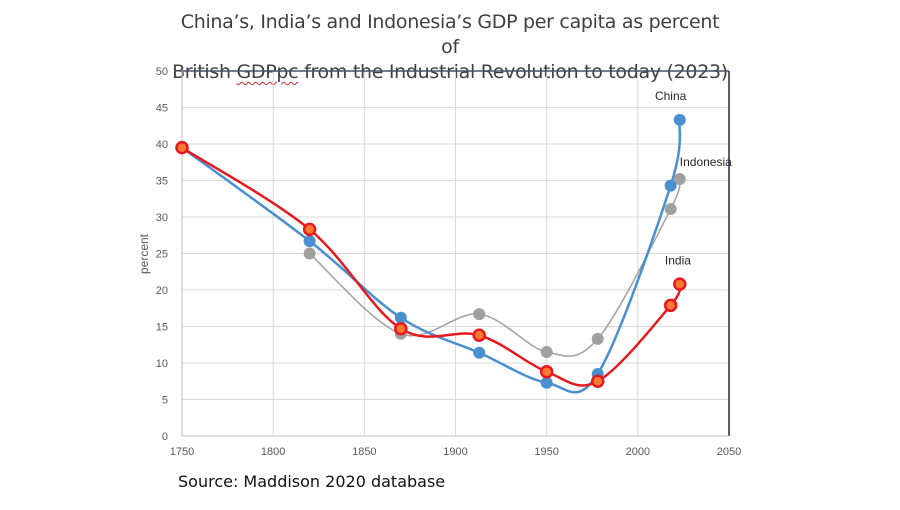 The height and width of the screenshot is (510, 900). Describe the element at coordinates (162, 72) in the screenshot. I see `y-tick-label: 50` at that location.